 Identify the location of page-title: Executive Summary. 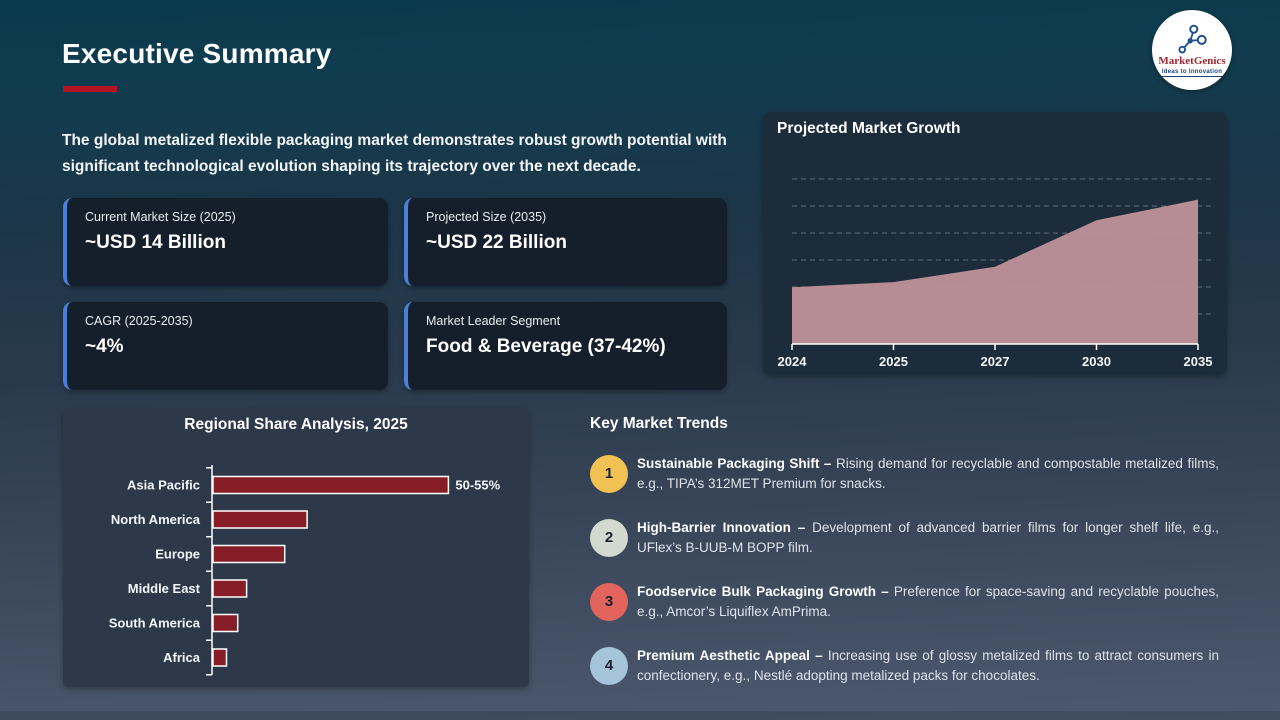
(197, 53).